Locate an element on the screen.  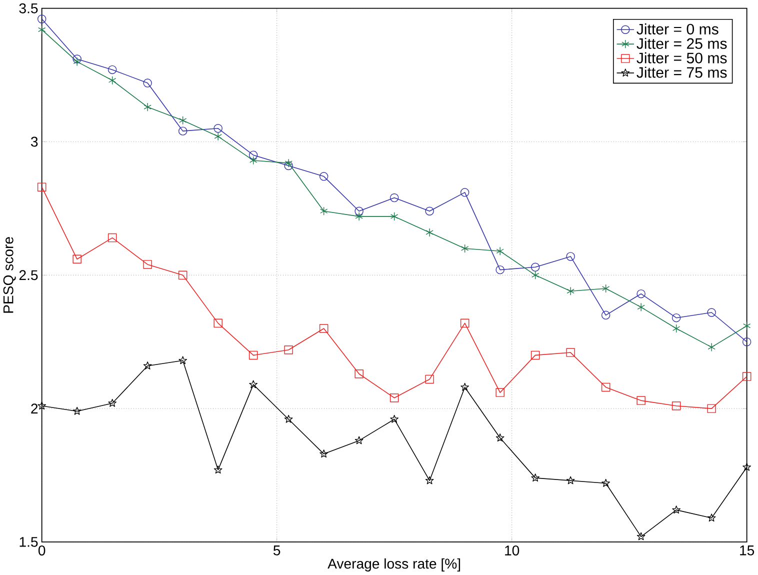
x-axis-title: Average loss rate [%] is located at coordinates (394, 565).